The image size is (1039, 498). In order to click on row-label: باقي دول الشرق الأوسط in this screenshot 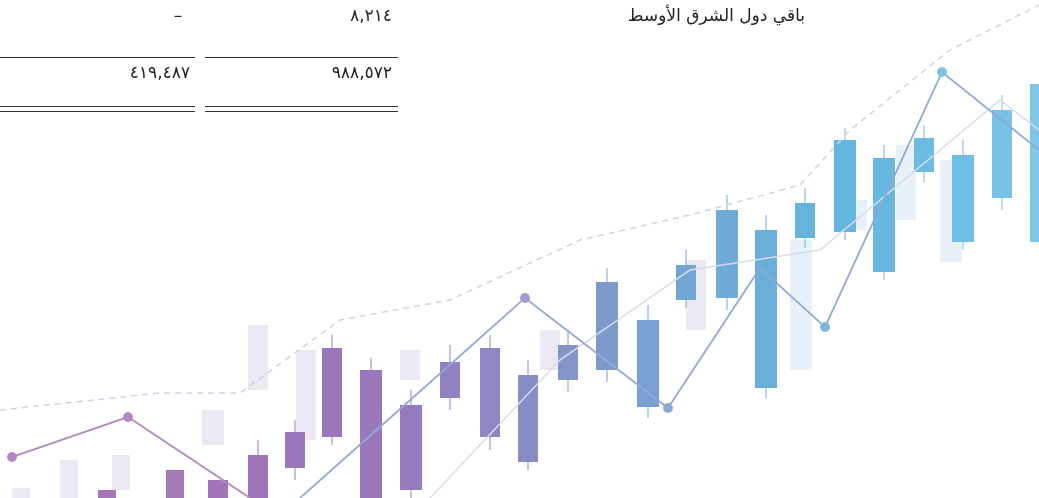, I will do `click(716, 16)`.